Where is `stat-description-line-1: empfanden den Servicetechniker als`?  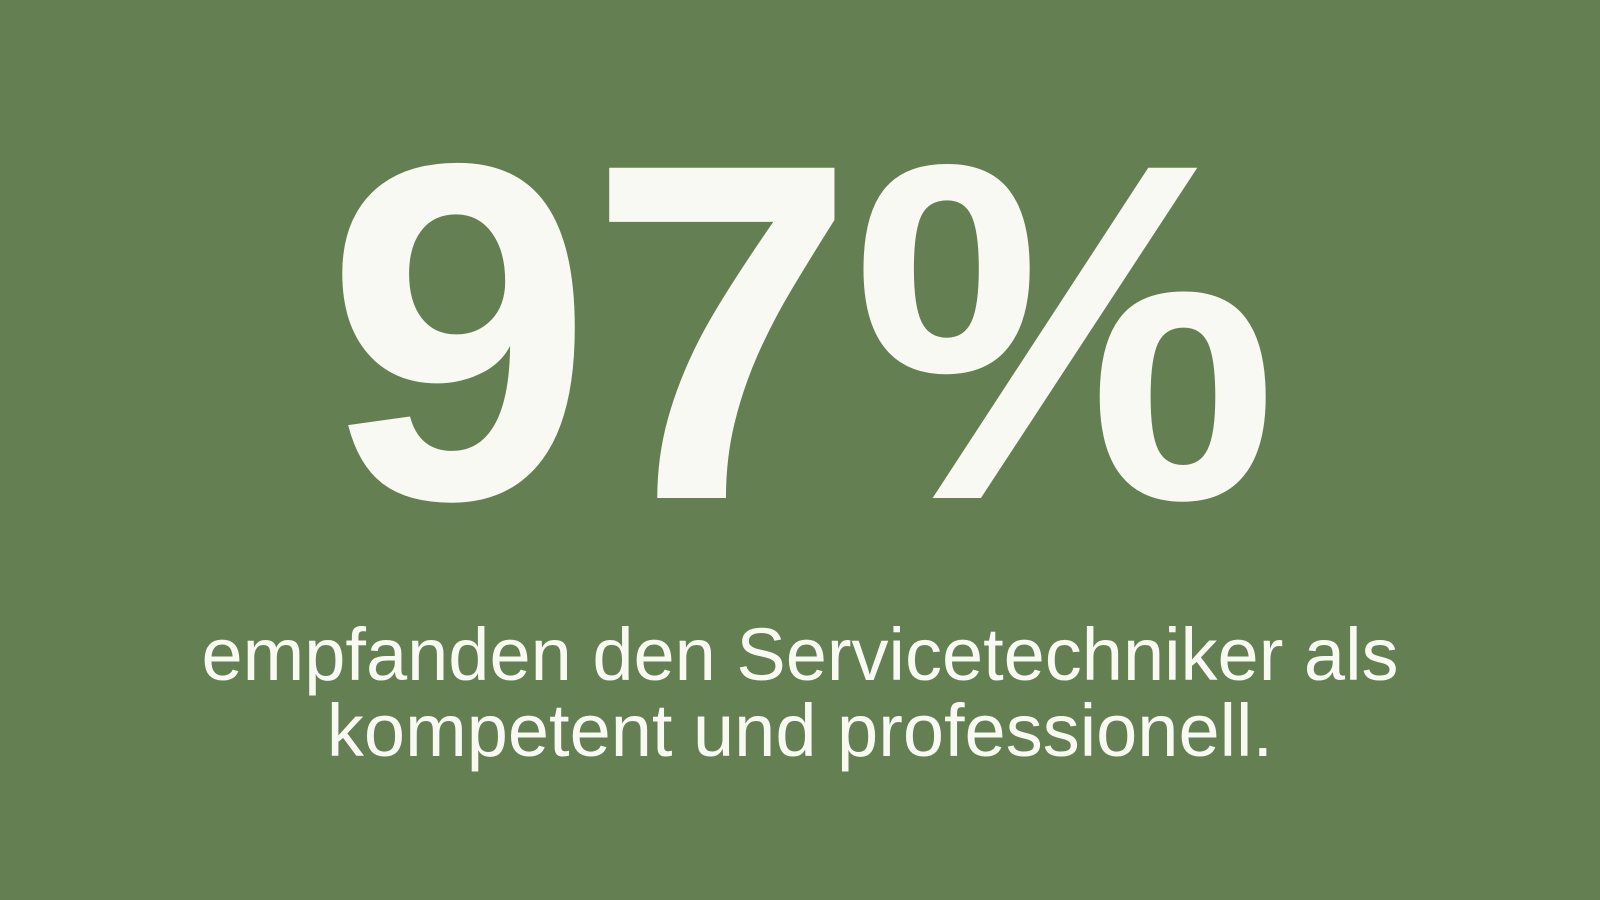 stat-description-line-1: empfanden den Servicetechniker als is located at coordinates (800, 654).